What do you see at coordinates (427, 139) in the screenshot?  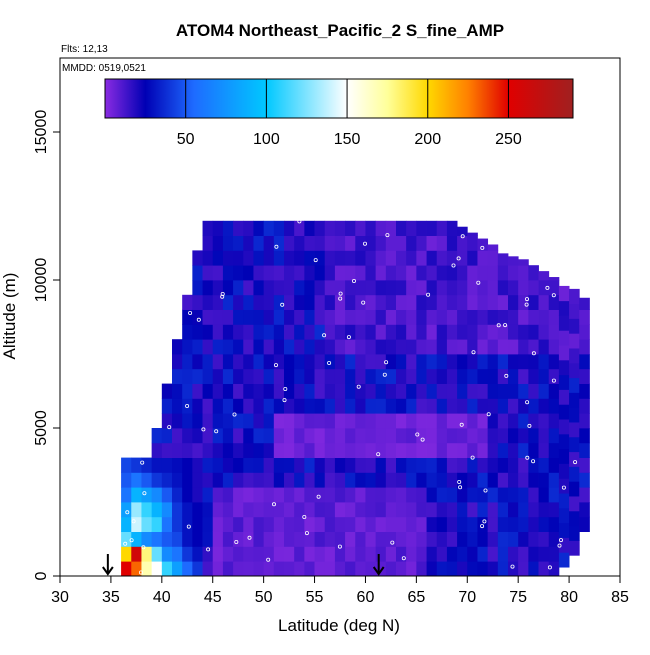 I see `colorbar-tick-label: 200` at bounding box center [427, 139].